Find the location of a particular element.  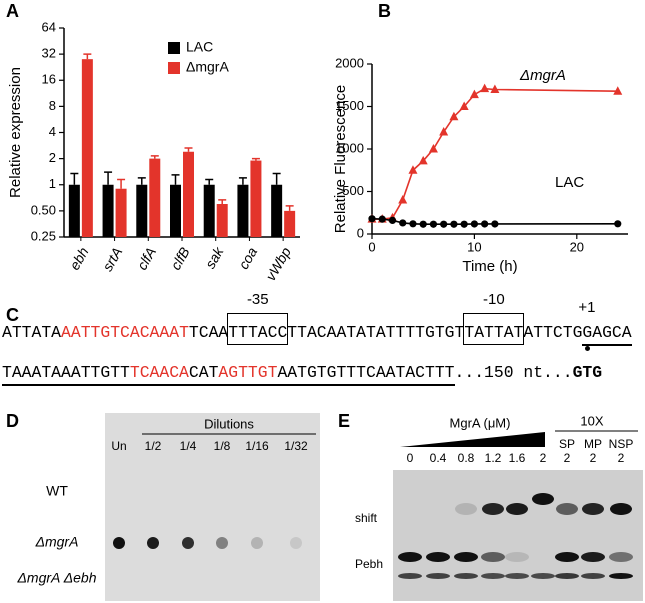

column-label: 1/8 is located at coordinates (222, 446).